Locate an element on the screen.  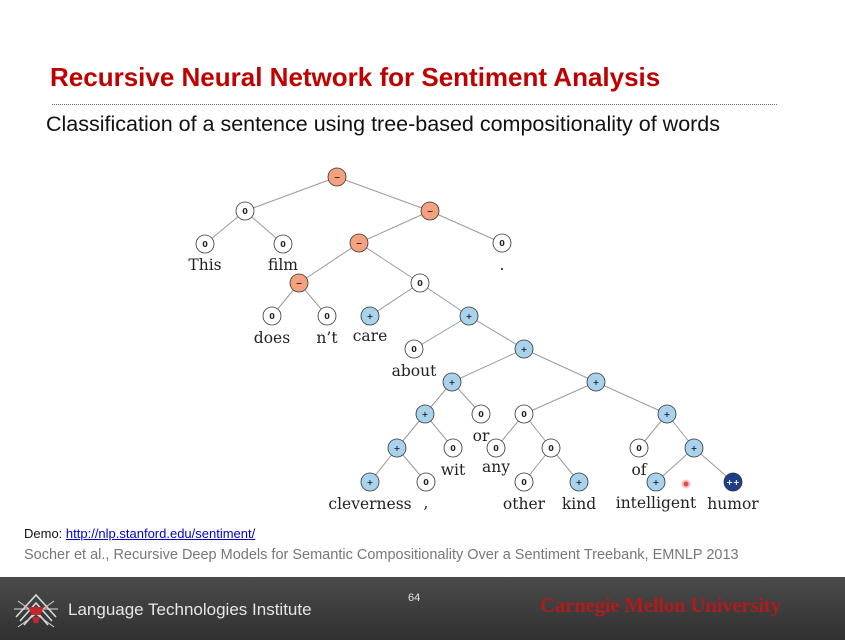
tree-word: . is located at coordinates (502, 265).